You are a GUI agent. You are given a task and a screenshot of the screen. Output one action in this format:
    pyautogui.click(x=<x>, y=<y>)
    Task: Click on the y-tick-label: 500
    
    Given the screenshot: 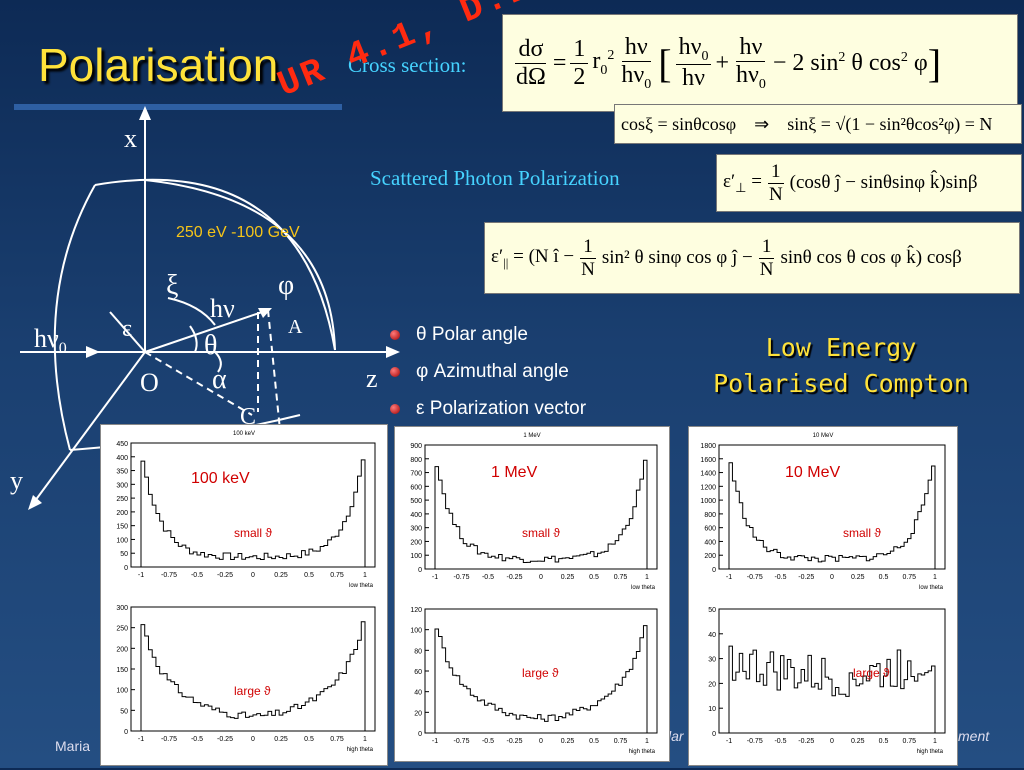 What is the action you would take?
    pyautogui.click(x=416, y=501)
    